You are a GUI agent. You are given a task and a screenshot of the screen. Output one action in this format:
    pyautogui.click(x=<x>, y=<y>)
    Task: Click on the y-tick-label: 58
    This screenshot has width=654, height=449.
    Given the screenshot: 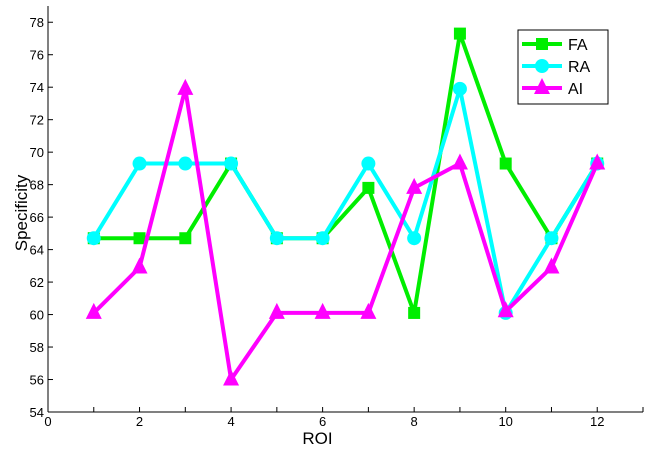 What is the action you would take?
    pyautogui.click(x=37, y=347)
    